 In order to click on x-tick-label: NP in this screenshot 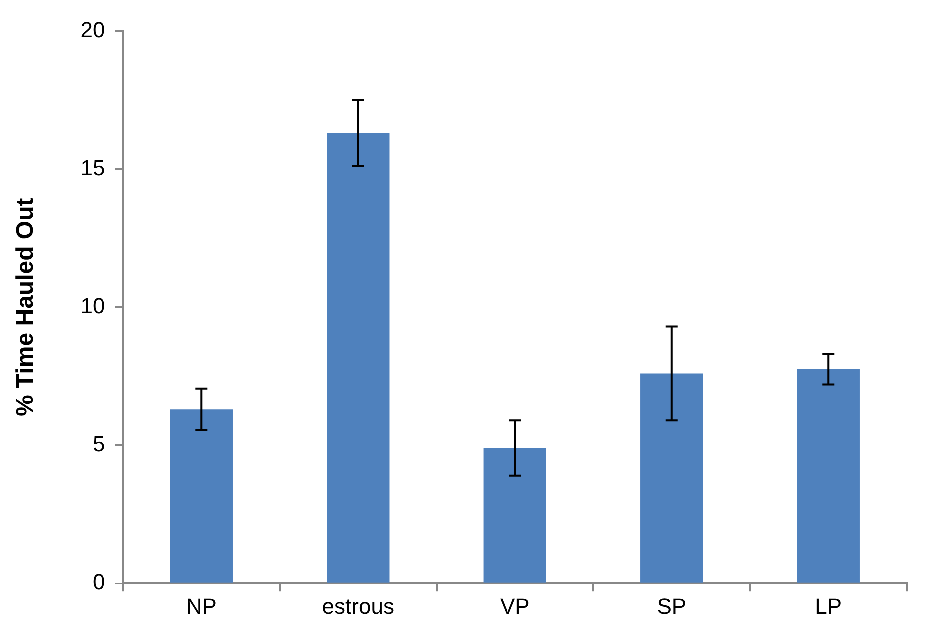, I will do `click(201, 606)`.